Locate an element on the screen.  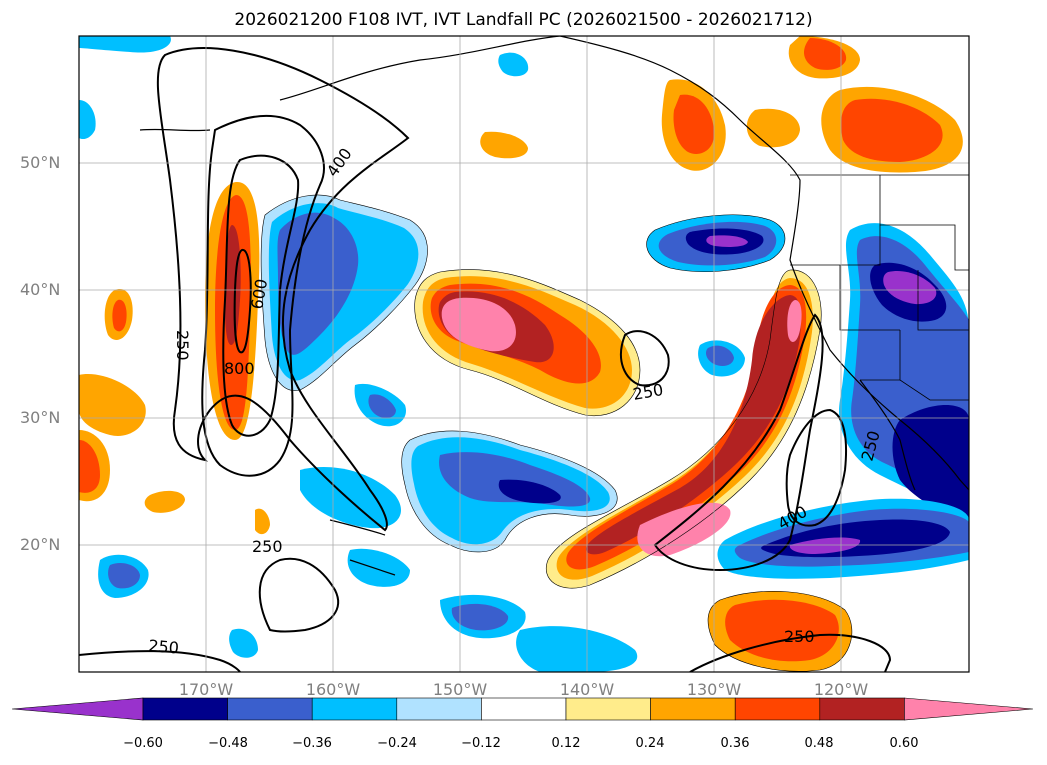
colorbar-tick: −0.36 is located at coordinates (312, 743).